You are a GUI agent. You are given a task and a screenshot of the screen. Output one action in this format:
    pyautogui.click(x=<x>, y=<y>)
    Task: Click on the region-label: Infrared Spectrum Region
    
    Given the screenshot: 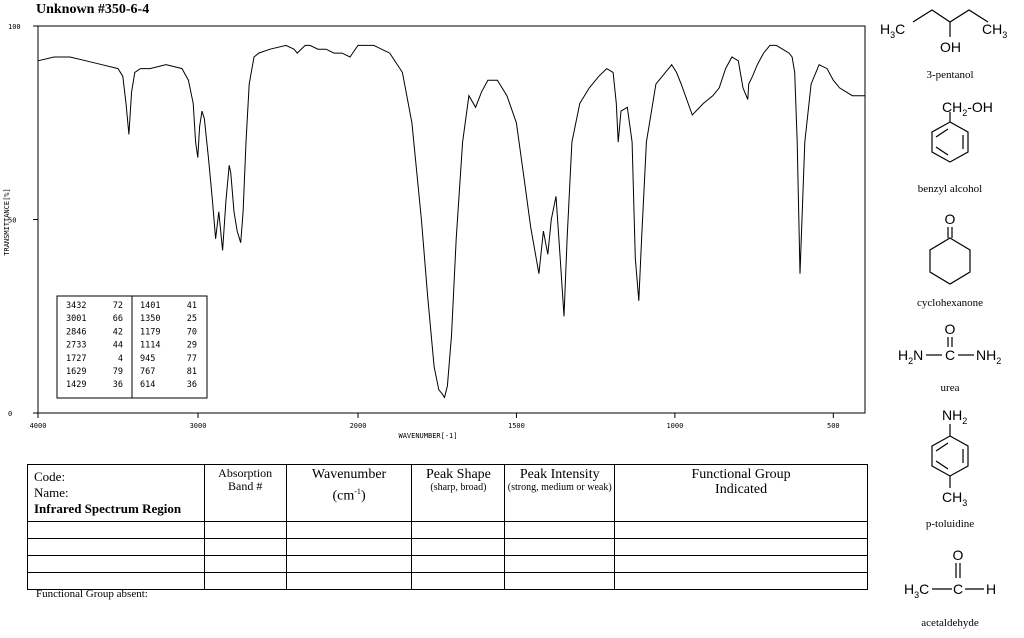 What is the action you would take?
    pyautogui.click(x=108, y=508)
    